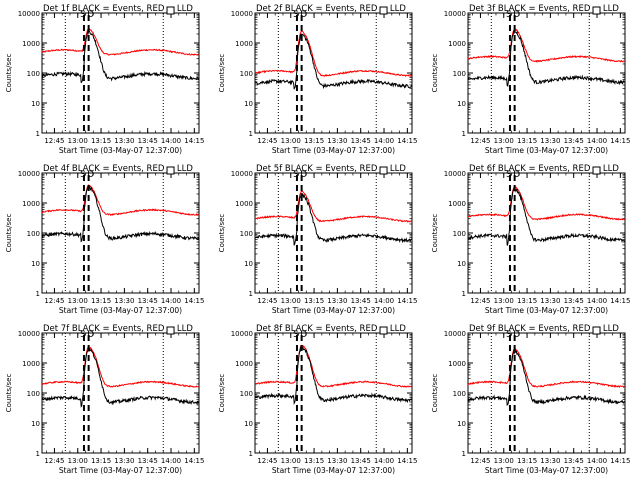  Describe the element at coordinates (331, 169) in the screenshot. I see `panel-title: Det 5f BLACK = Events, RED = LLD` at that location.